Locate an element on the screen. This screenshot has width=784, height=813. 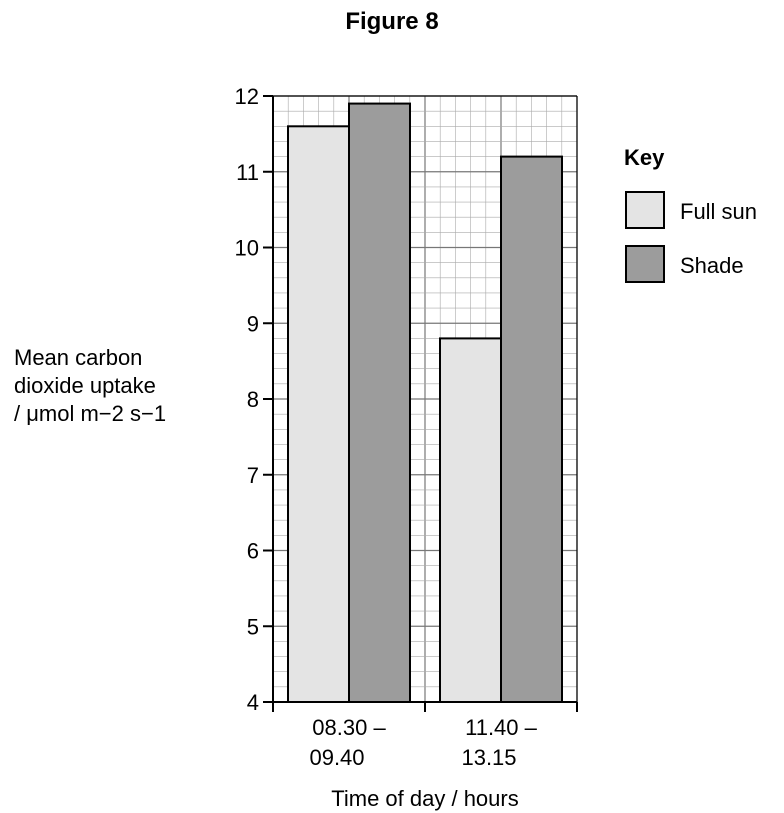
y-tick-label: 12 is located at coordinates (247, 96).